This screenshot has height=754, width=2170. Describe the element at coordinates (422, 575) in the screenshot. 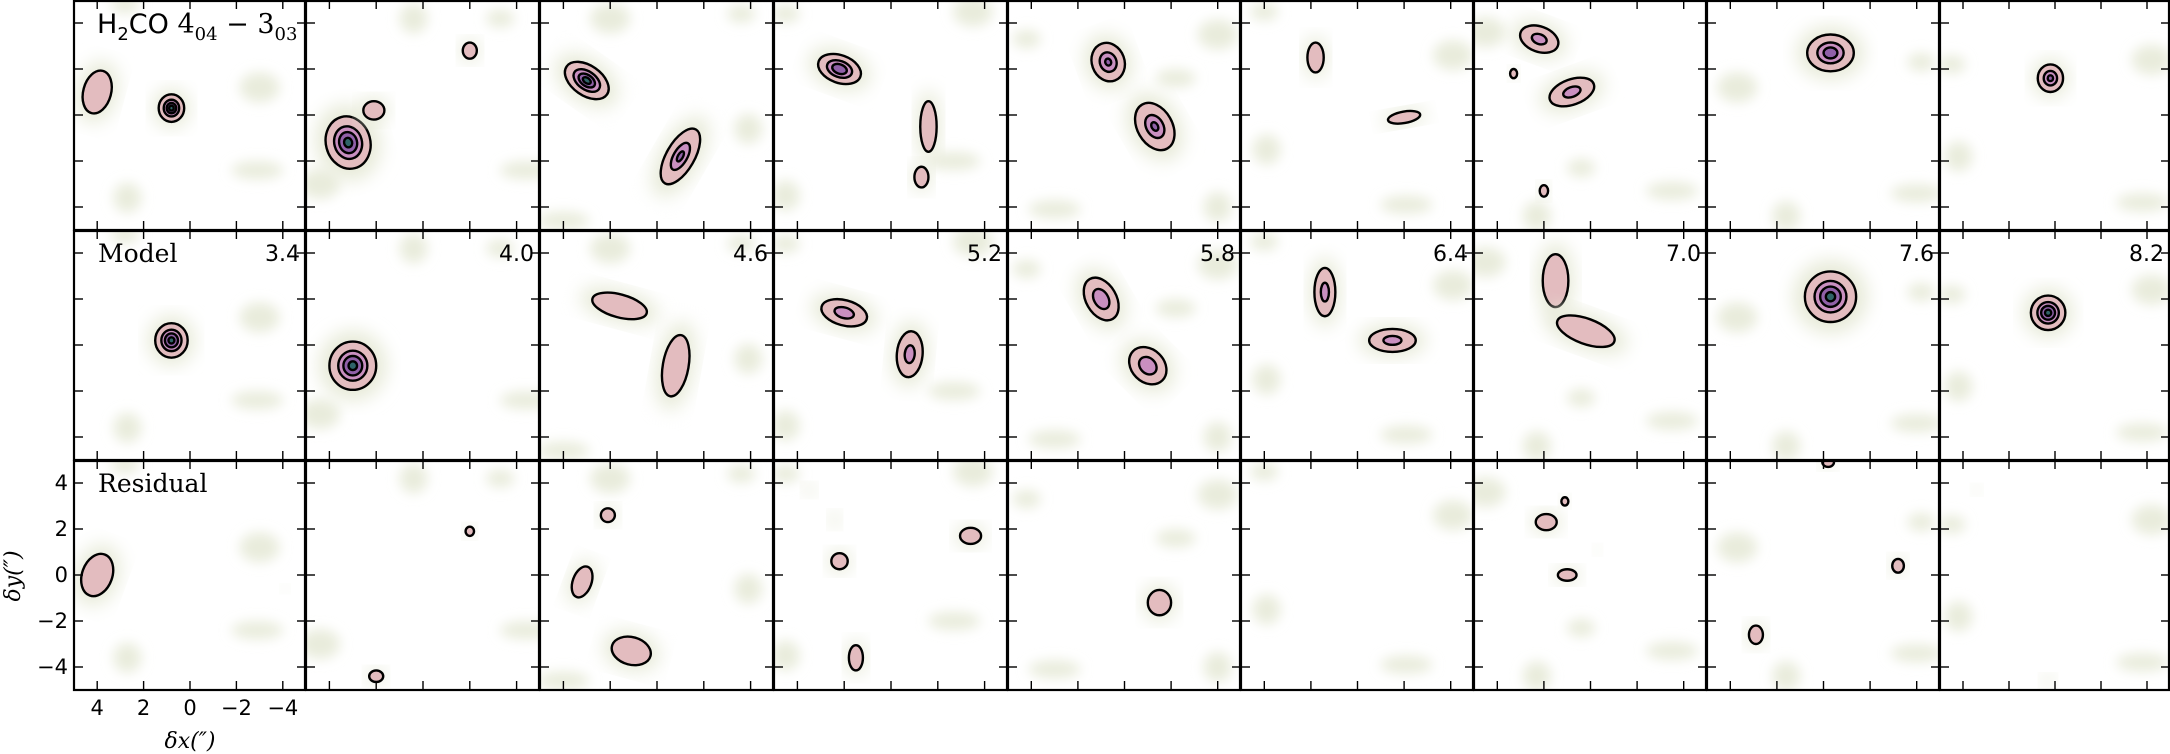

I see `panel-residual-4.0` at that location.